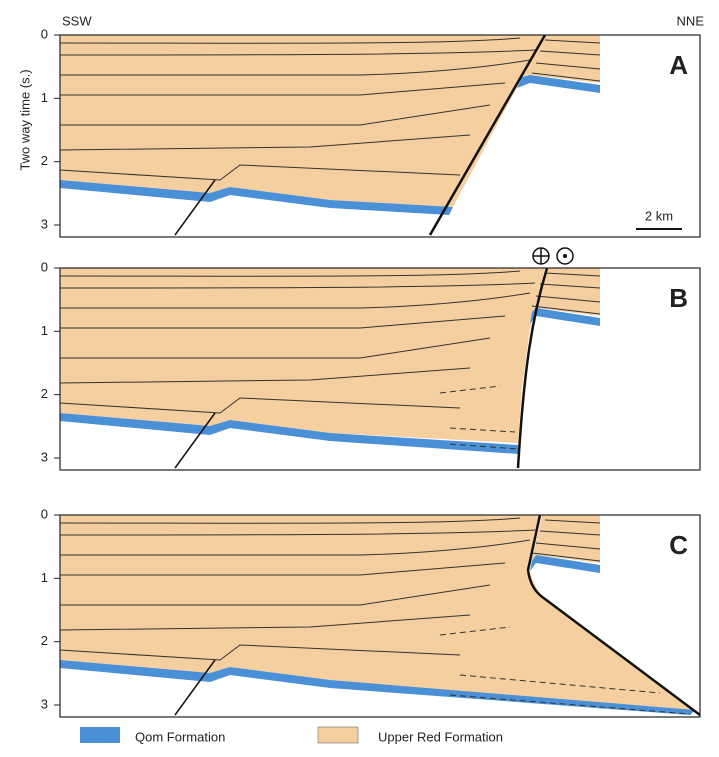  I want to click on legend-label: Qom Formation, so click(180, 736).